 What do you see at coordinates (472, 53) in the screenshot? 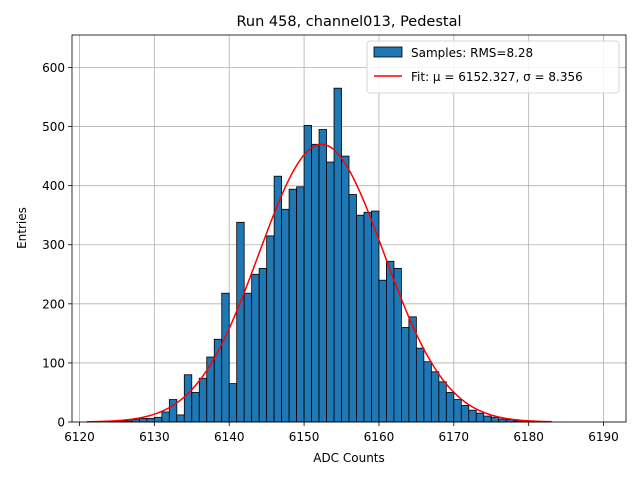
I see `legend-label-samples: Samples: RMS=8.28` at bounding box center [472, 53].